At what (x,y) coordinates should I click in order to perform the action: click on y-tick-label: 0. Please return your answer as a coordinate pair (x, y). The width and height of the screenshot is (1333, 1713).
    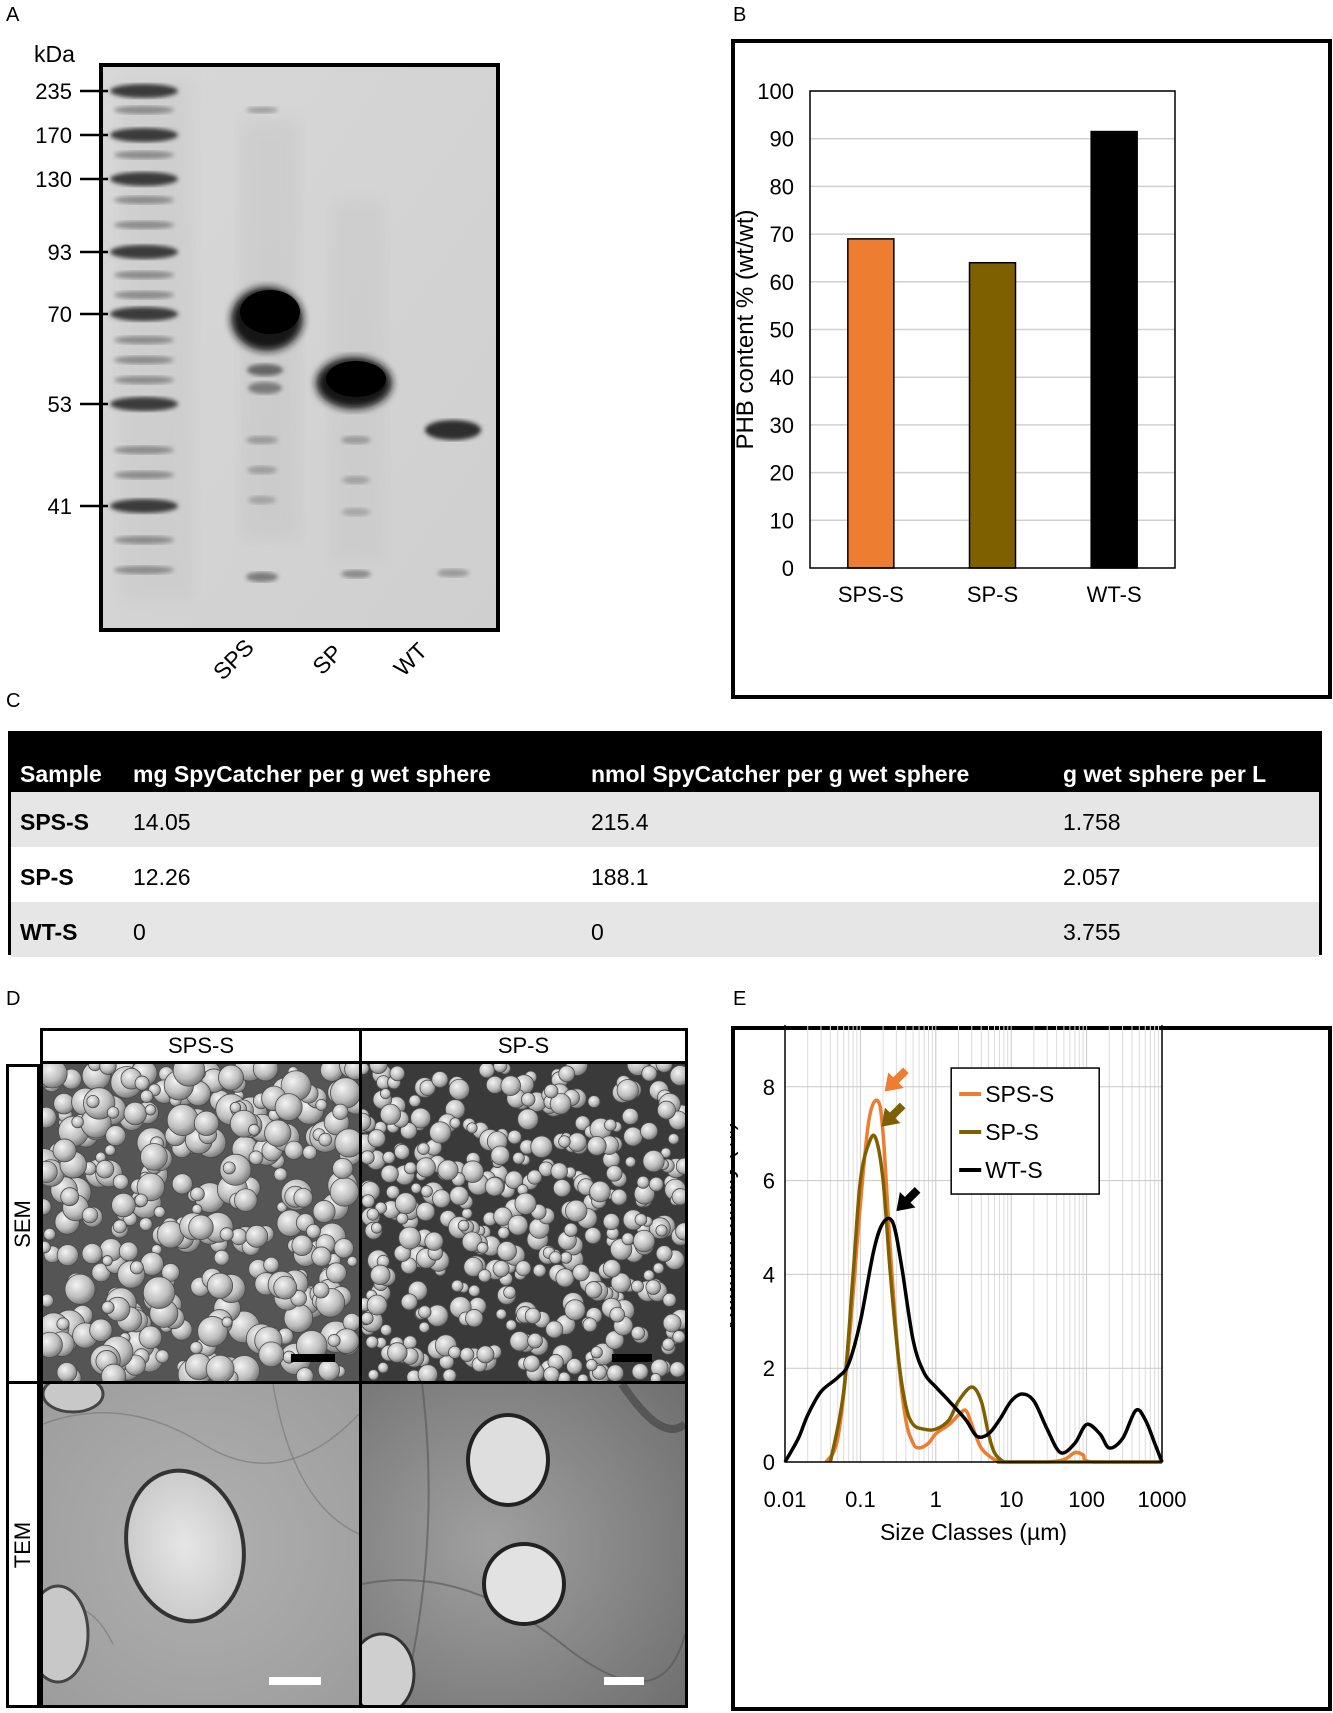
    Looking at the image, I should click on (769, 1462).